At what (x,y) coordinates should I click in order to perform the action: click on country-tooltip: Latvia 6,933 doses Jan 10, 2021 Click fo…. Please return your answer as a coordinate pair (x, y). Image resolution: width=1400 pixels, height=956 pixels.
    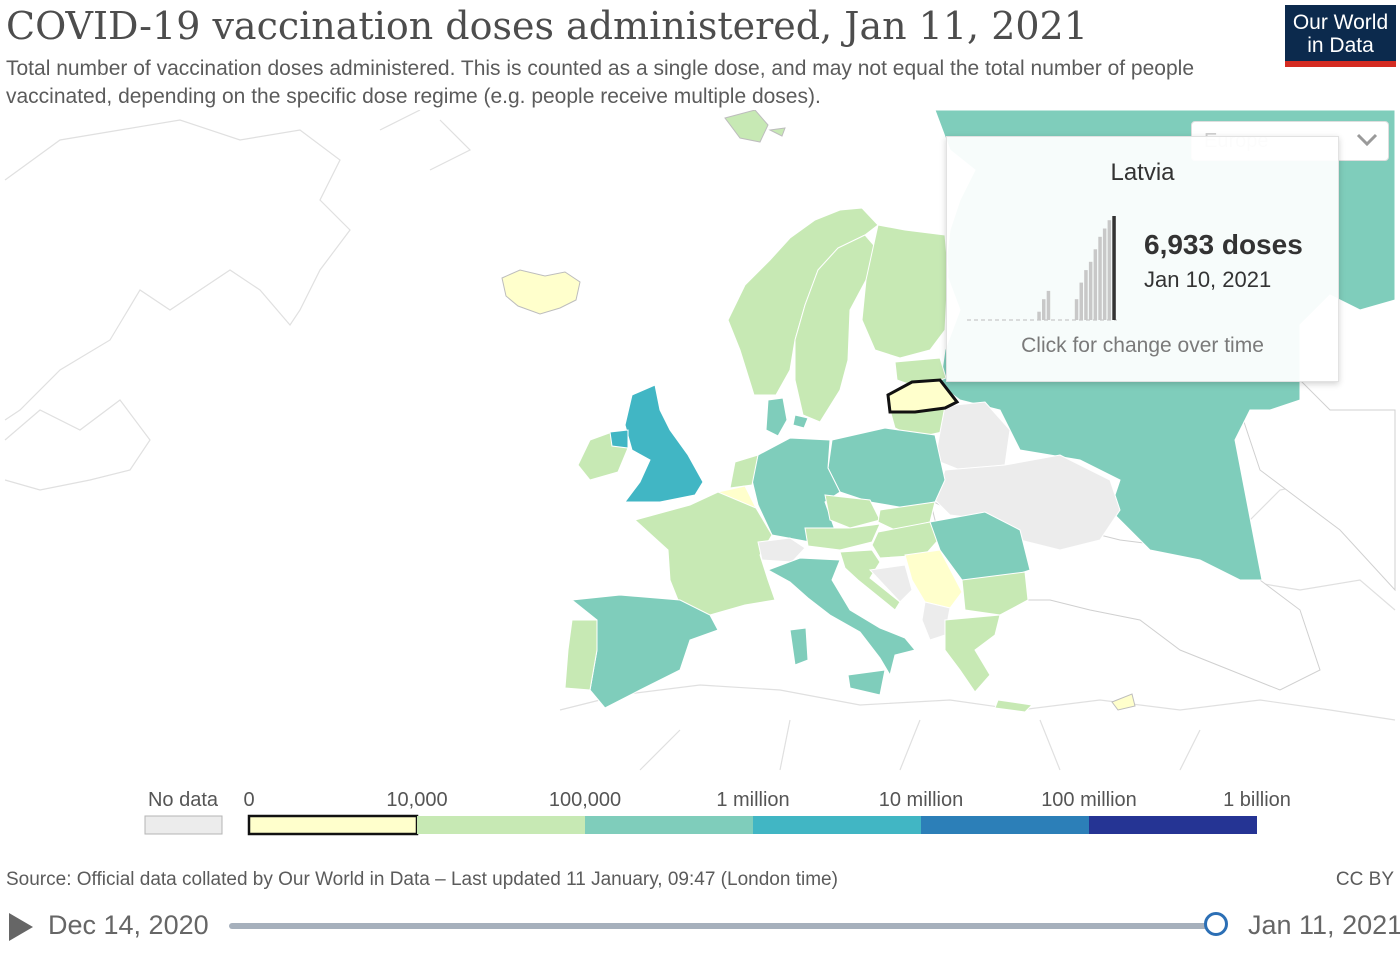
    Looking at the image, I should click on (1142, 259).